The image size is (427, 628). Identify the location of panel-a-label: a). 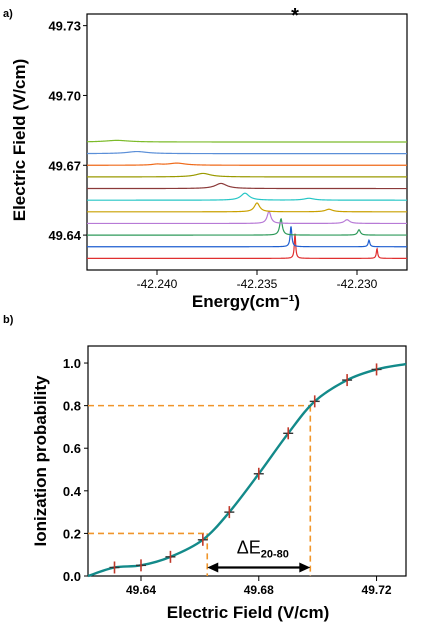
(8, 14).